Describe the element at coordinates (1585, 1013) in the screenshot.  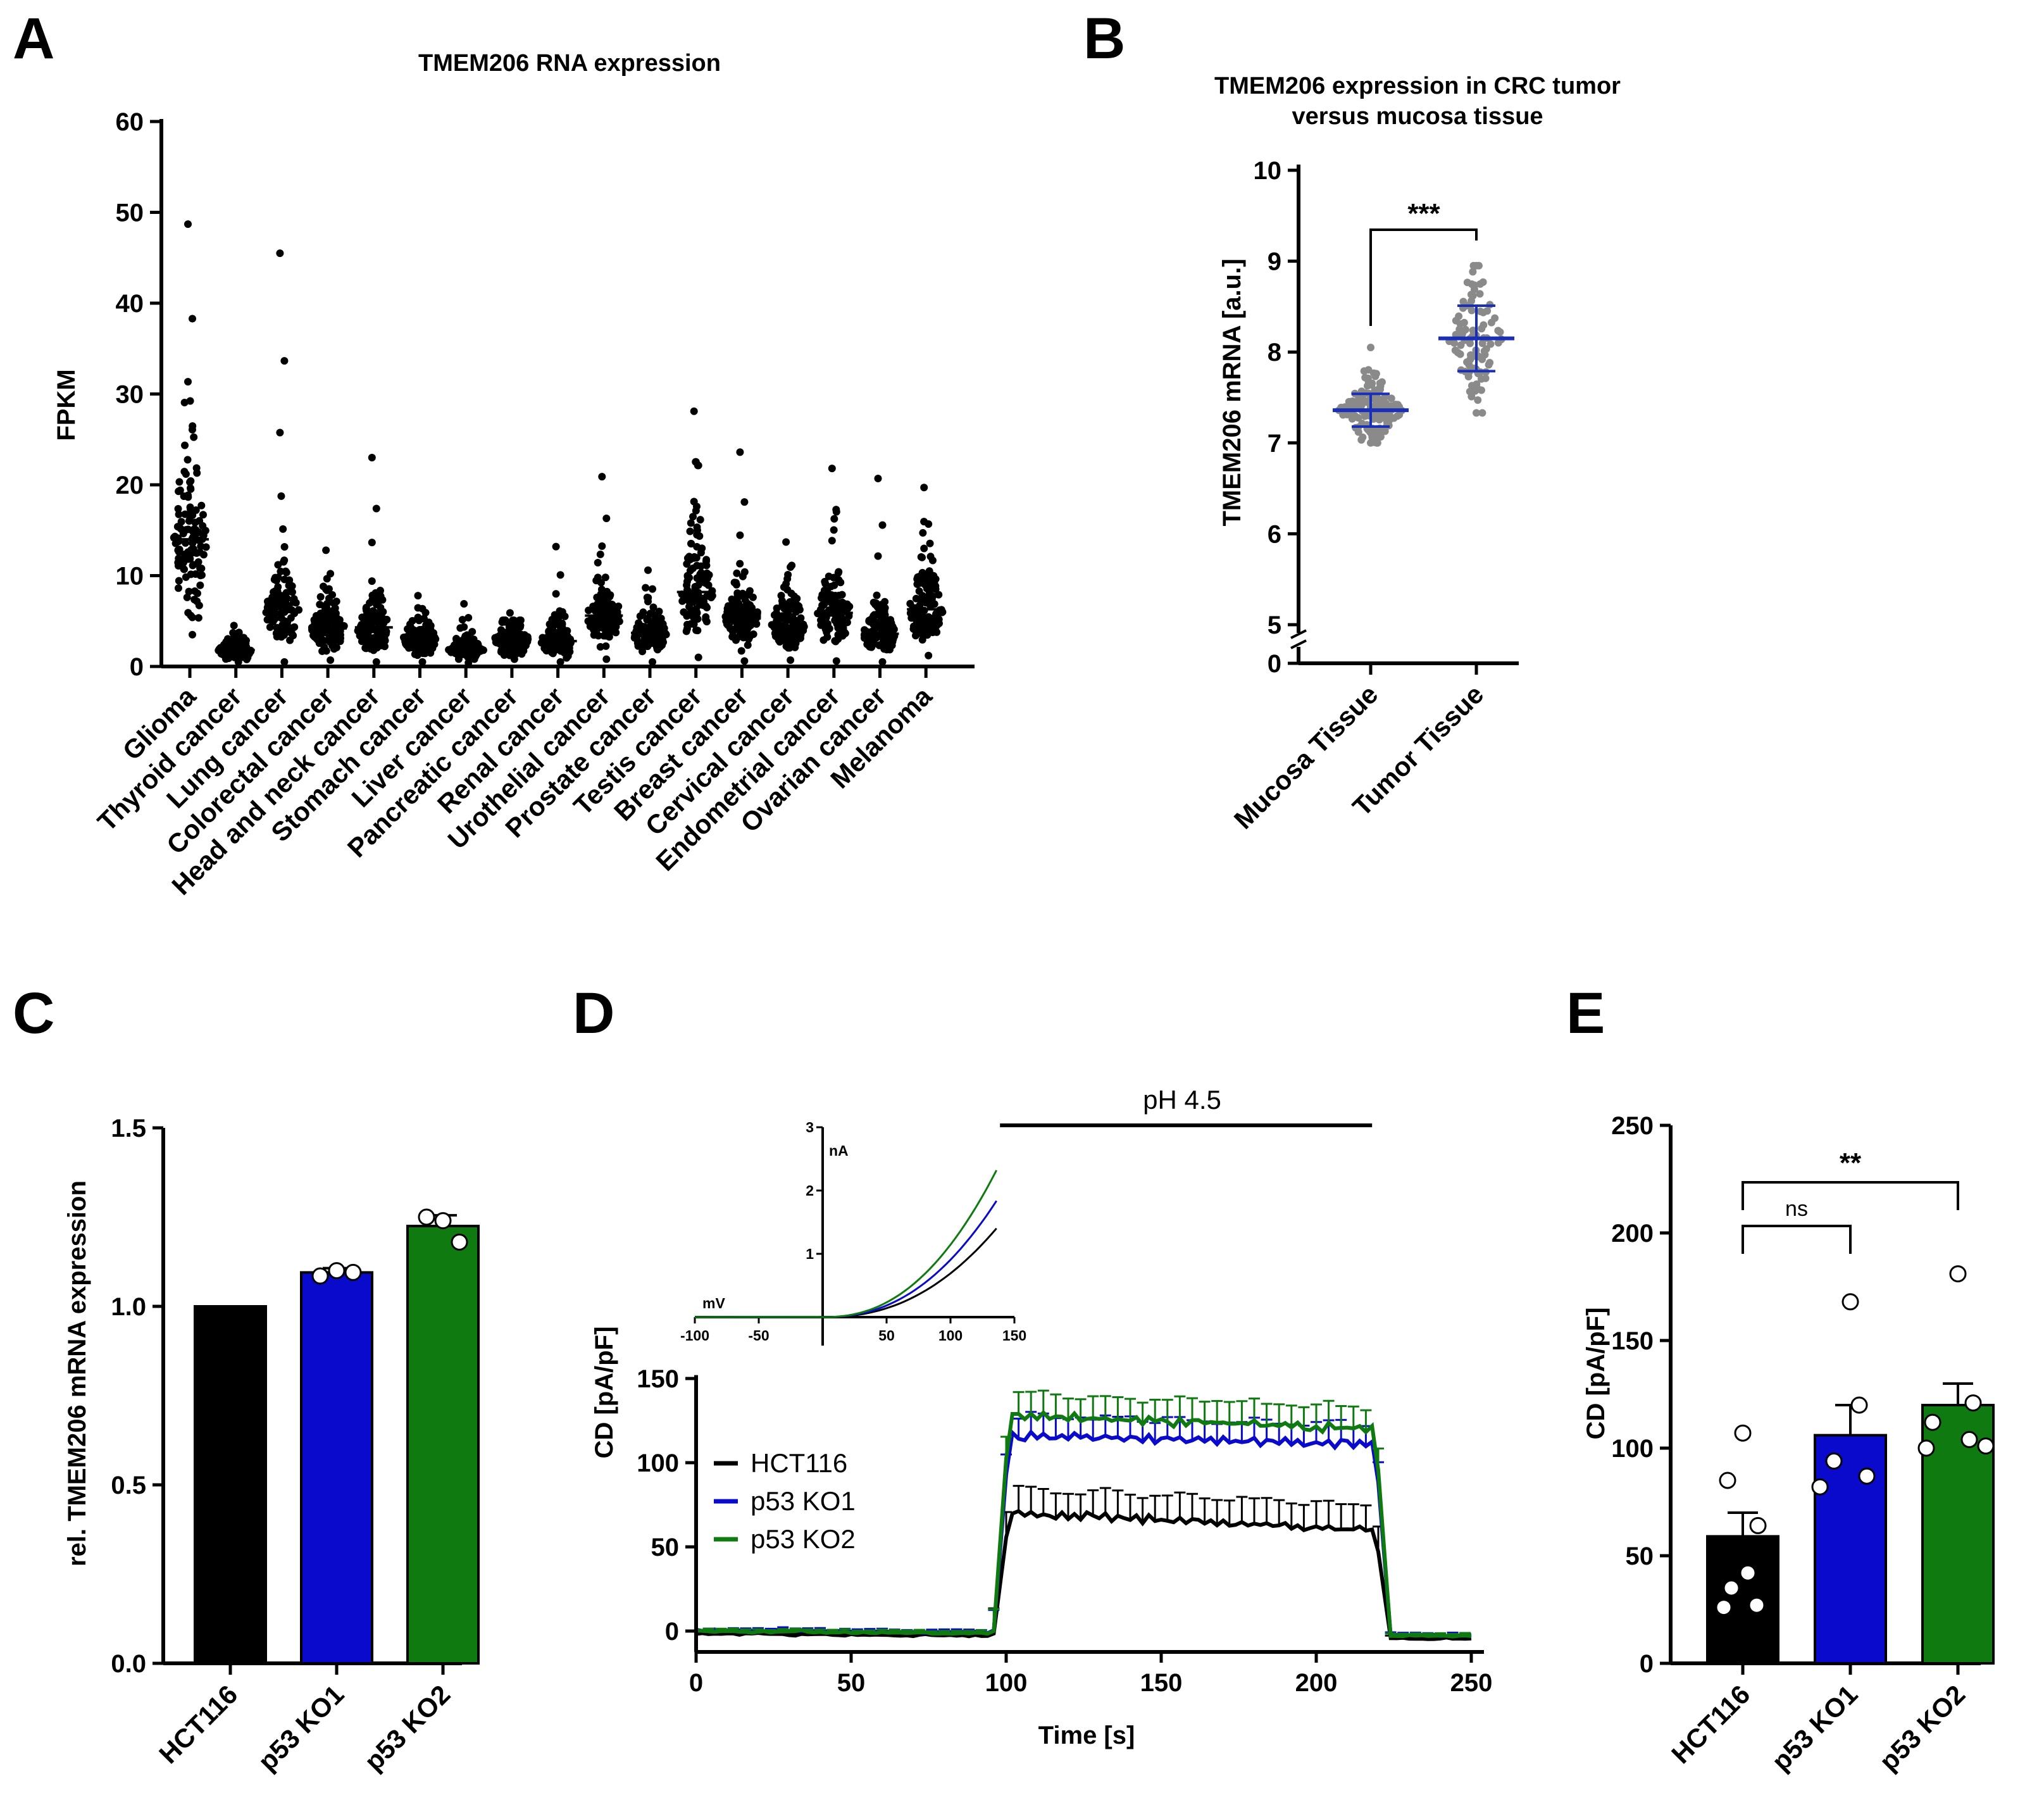
I see `panel-e-letter: E` at that location.